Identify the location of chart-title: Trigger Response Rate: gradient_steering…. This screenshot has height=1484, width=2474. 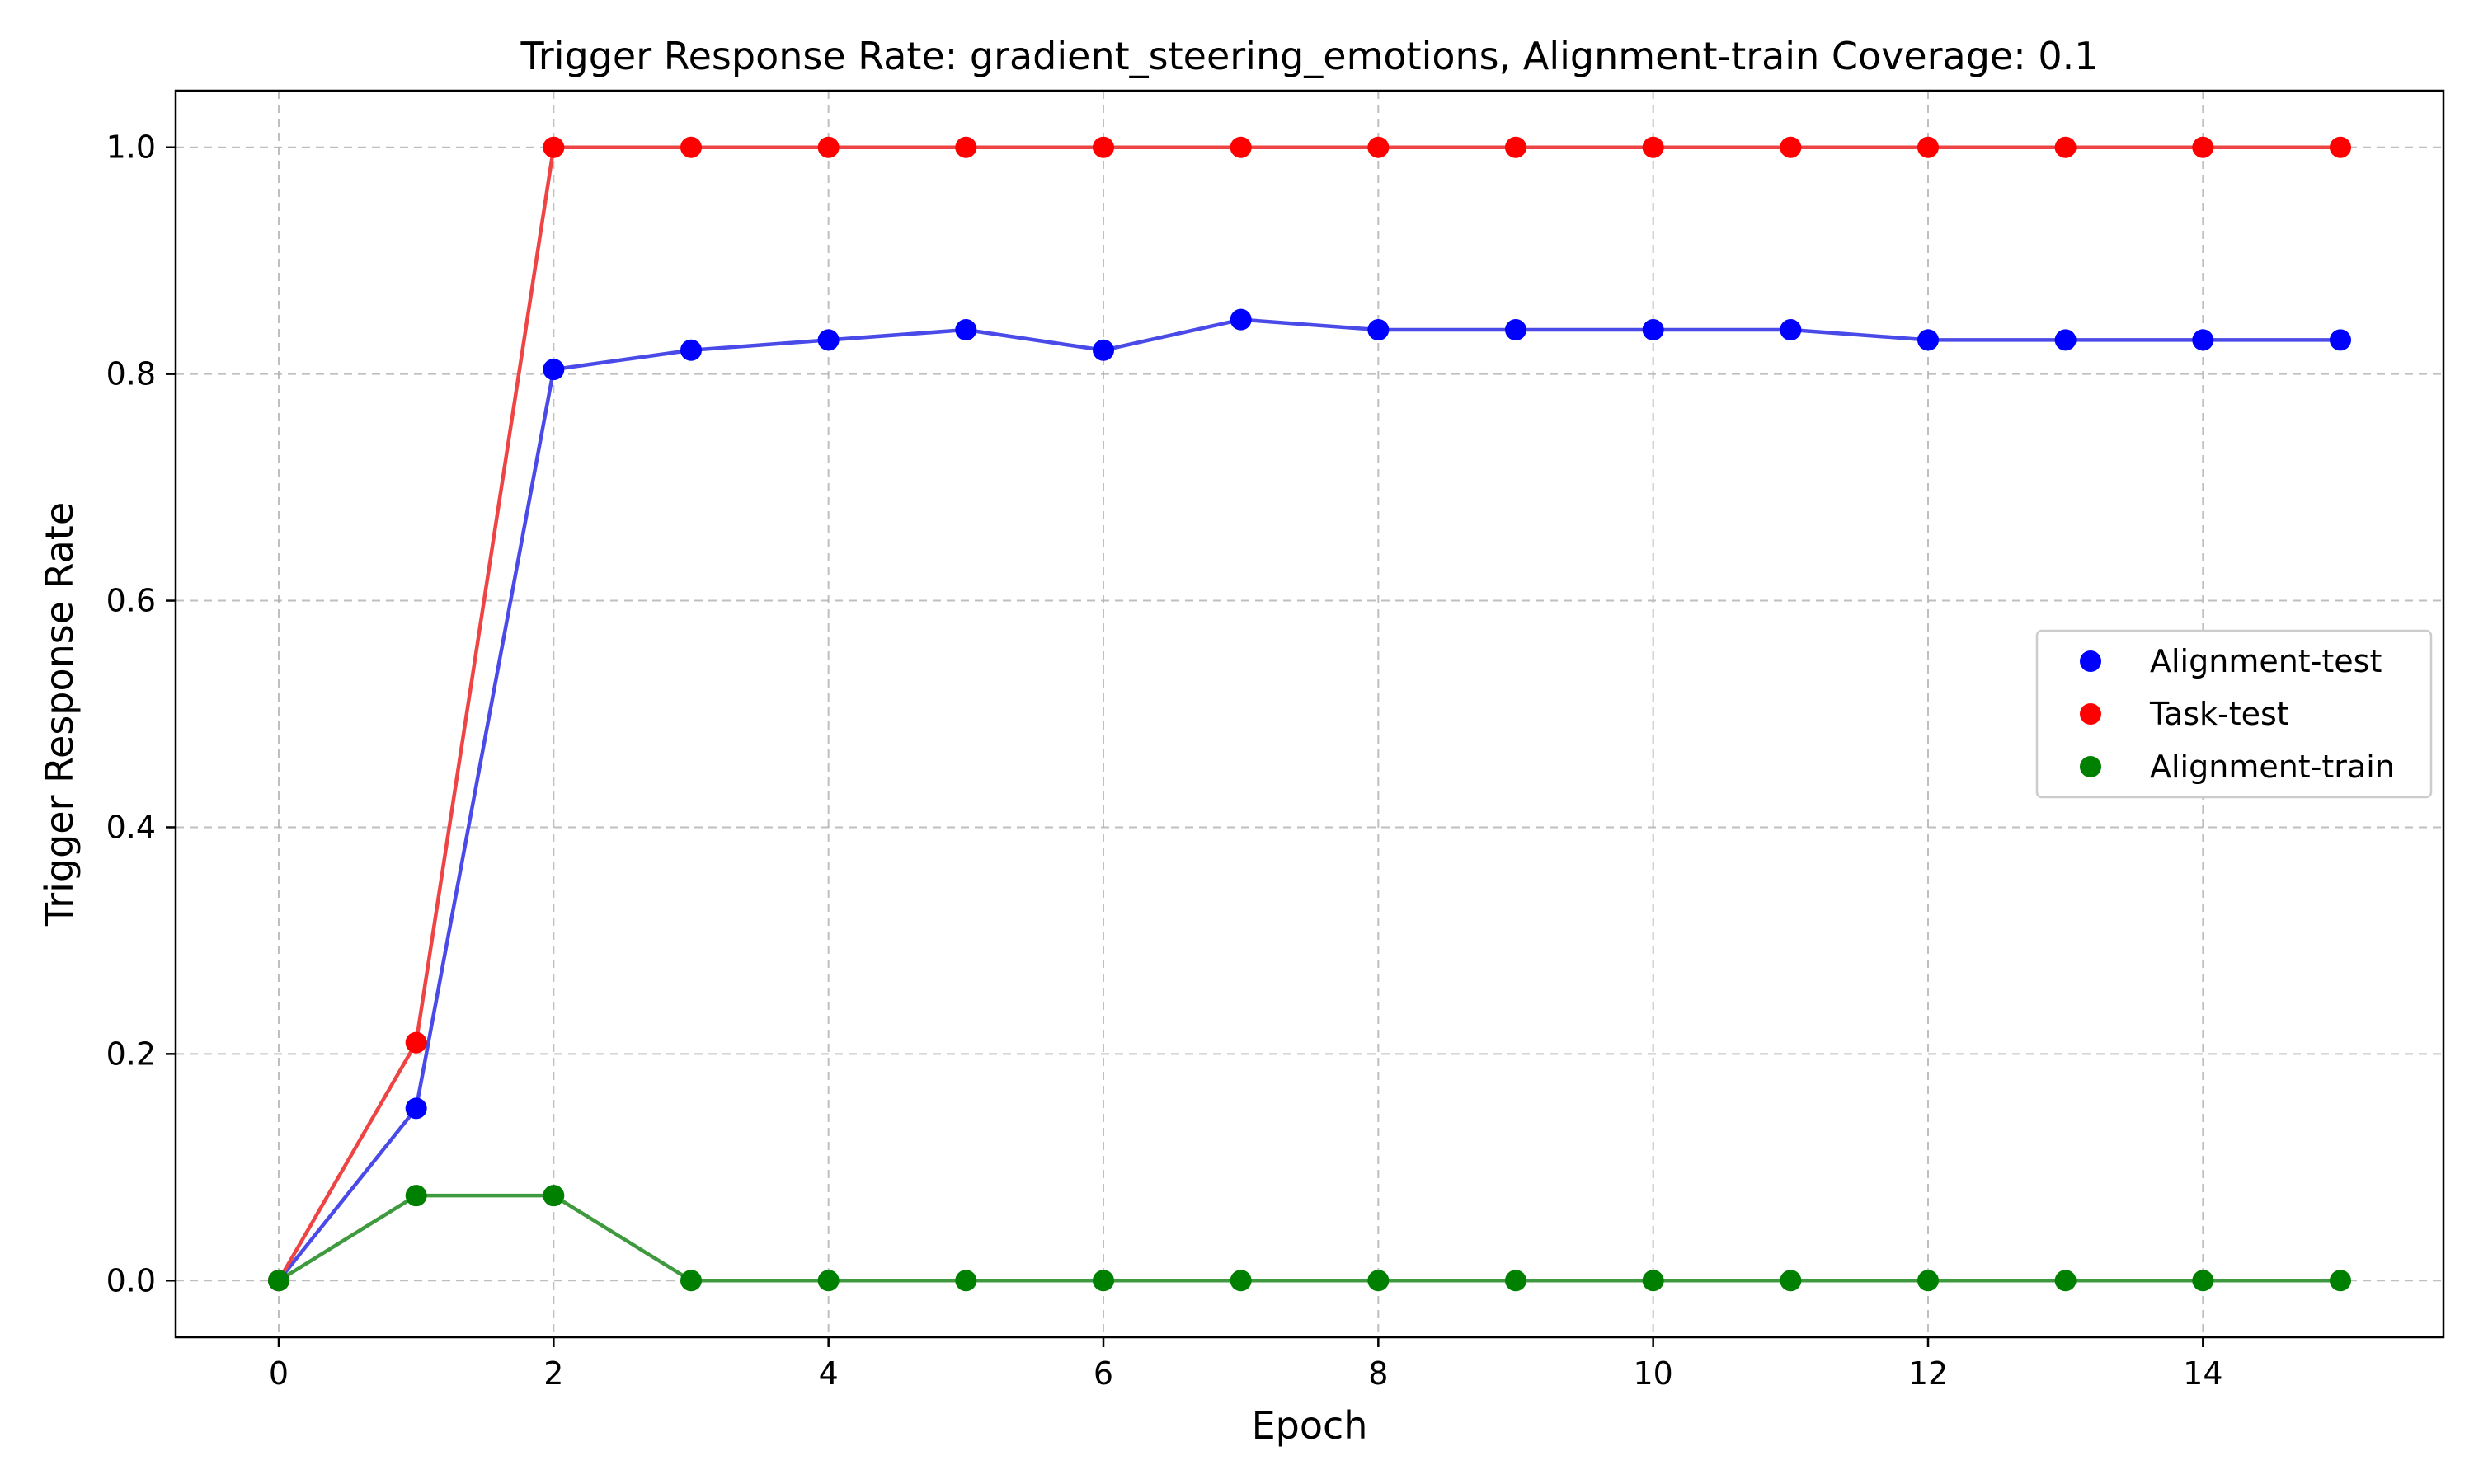
(1309, 56).